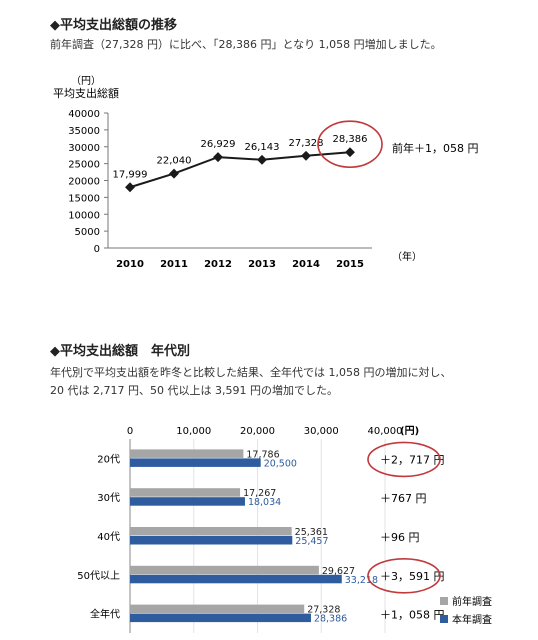 The image size is (538, 640). What do you see at coordinates (259, 493) in the screenshot?
I see `bar-value-label: 17,267` at bounding box center [259, 493].